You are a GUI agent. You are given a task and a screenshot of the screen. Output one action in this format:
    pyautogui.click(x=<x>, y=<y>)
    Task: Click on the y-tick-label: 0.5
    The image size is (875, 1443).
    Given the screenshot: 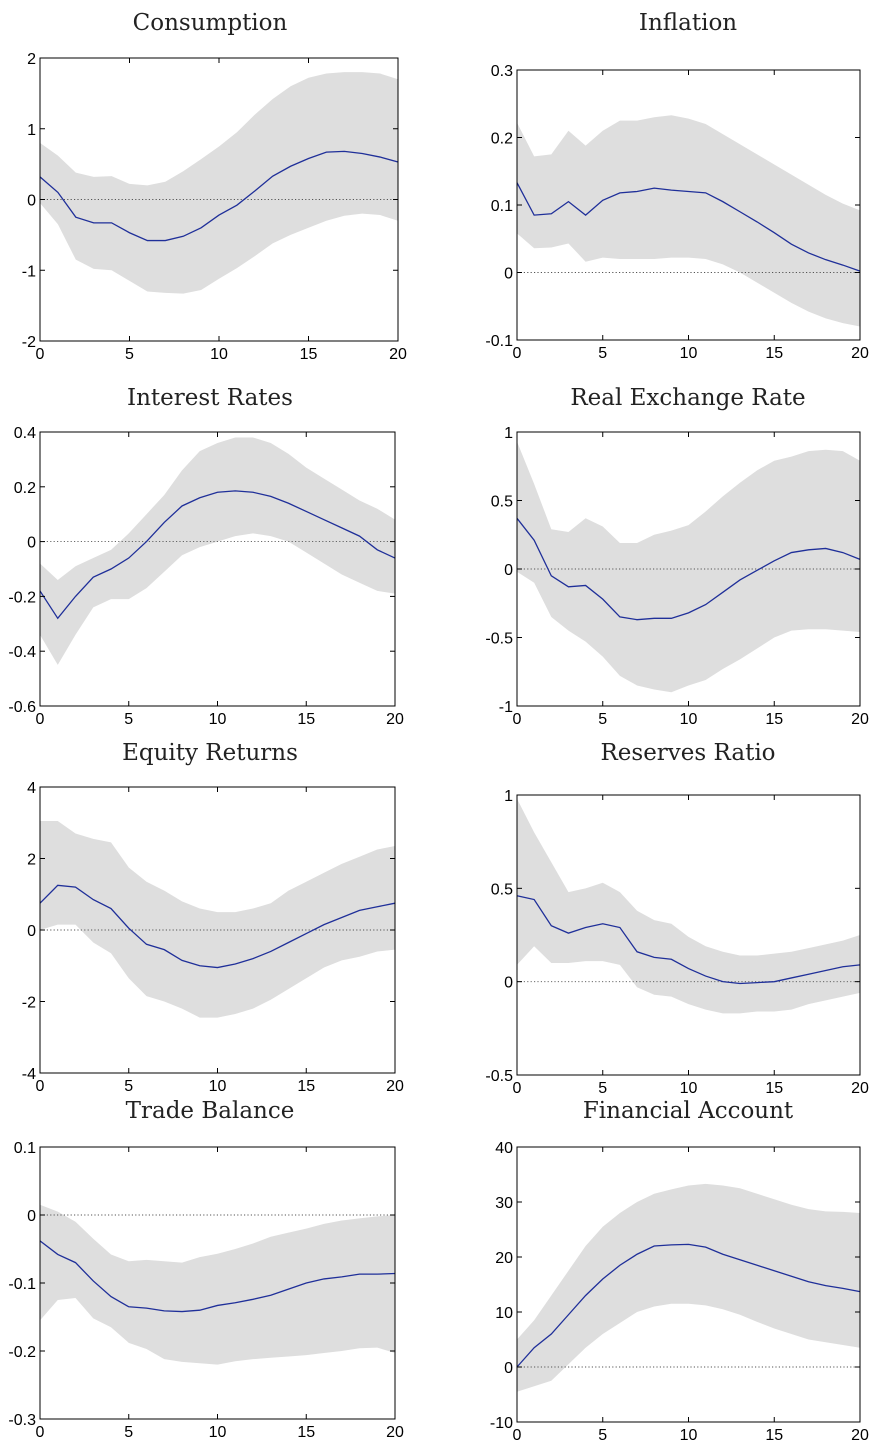 What is the action you would take?
    pyautogui.click(x=502, y=889)
    